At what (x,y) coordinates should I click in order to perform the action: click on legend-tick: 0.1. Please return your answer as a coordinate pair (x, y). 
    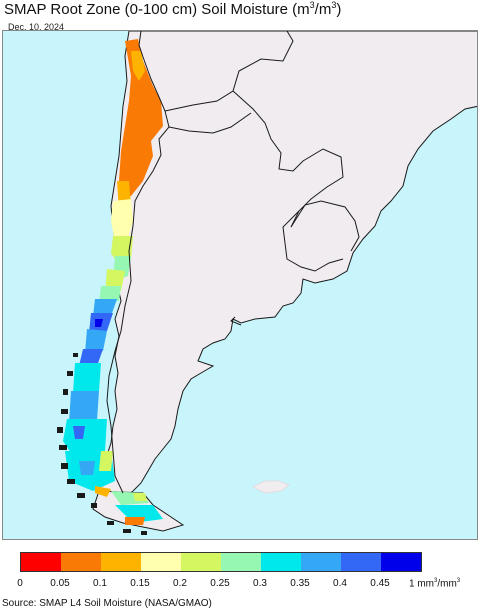
    Looking at the image, I should click on (100, 583).